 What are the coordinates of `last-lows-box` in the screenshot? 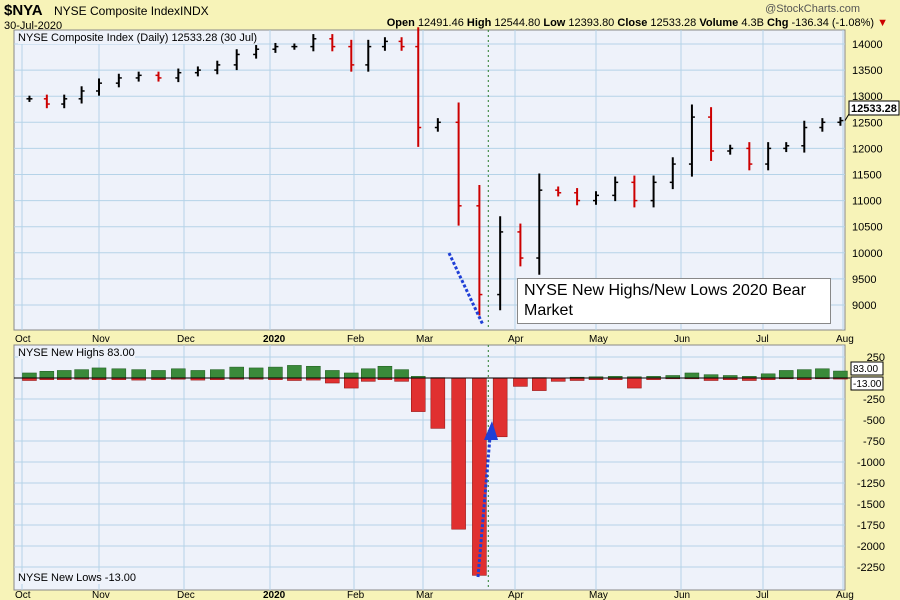 It's located at (867, 383).